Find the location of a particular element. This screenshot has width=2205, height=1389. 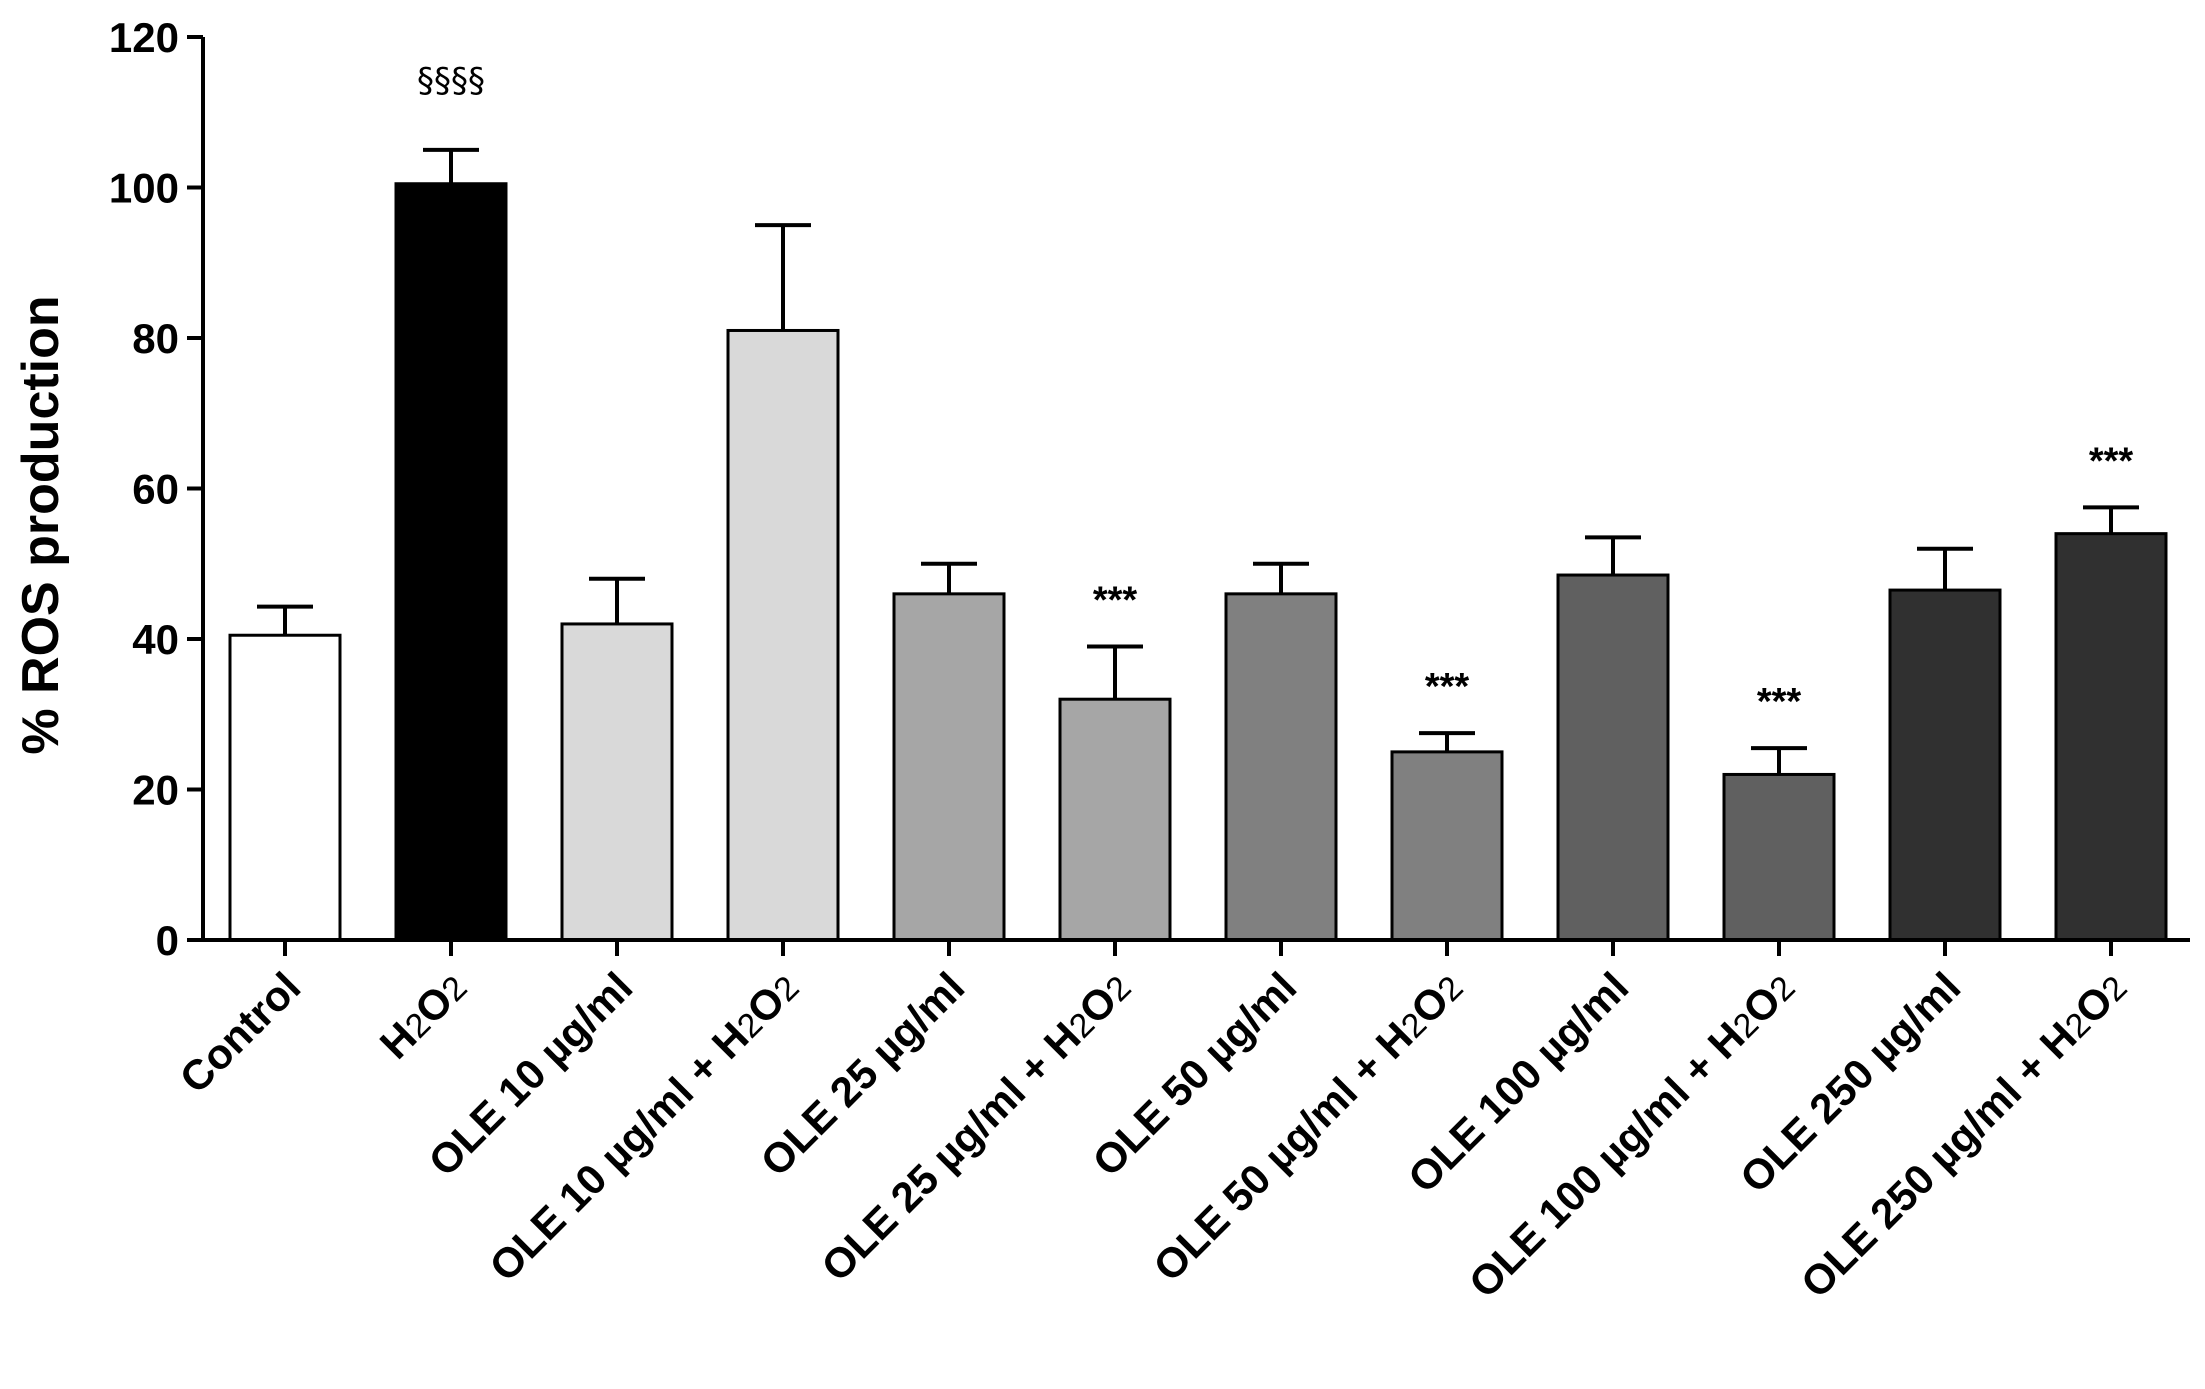

y-axis-title: % ROS production is located at coordinates (41, 524).